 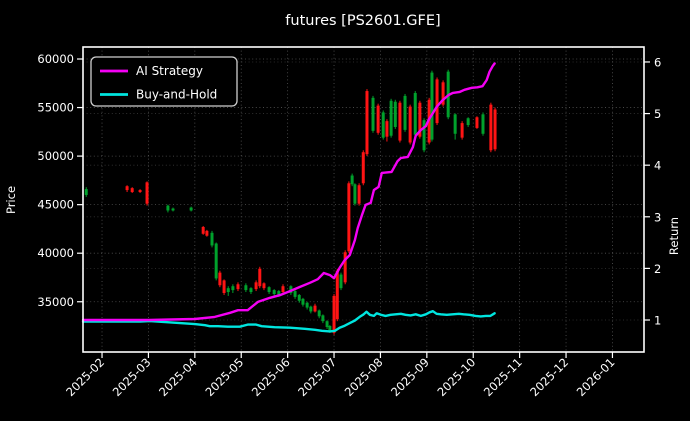 What do you see at coordinates (657, 62) in the screenshot?
I see `y-tick-label-return: 6` at bounding box center [657, 62].